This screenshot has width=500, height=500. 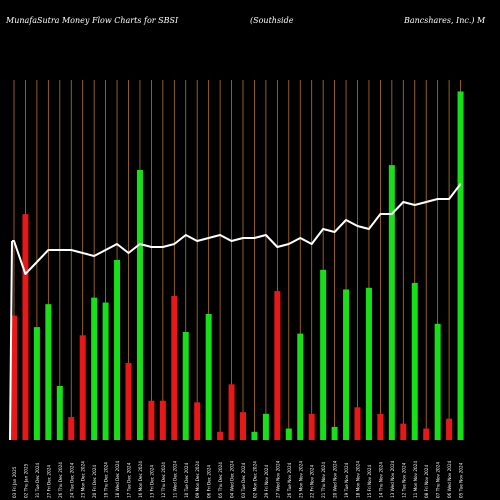 What do you see at coordinates (117, 479) in the screenshot?
I see `x-tick-label: 18 Wed Dec 2024` at bounding box center [117, 479].